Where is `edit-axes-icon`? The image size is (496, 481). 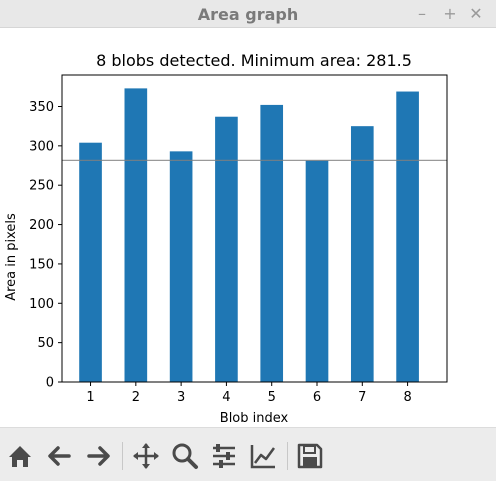
edit-axes-icon is located at coordinates (263, 456).